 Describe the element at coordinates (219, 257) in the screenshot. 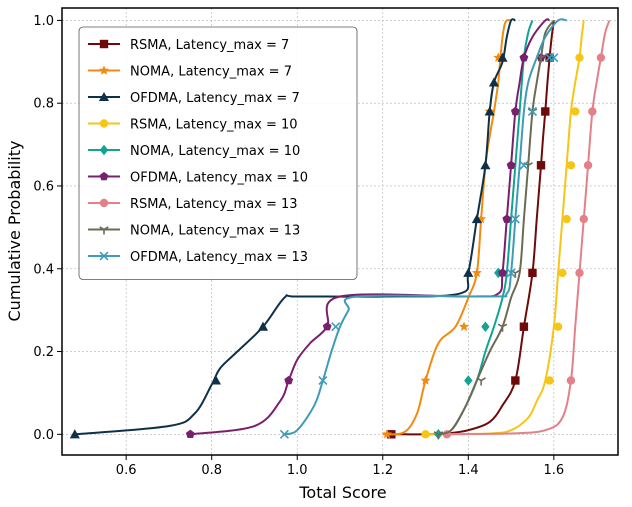

I see `legend-label: OFDMA, Latency_max = 13` at that location.